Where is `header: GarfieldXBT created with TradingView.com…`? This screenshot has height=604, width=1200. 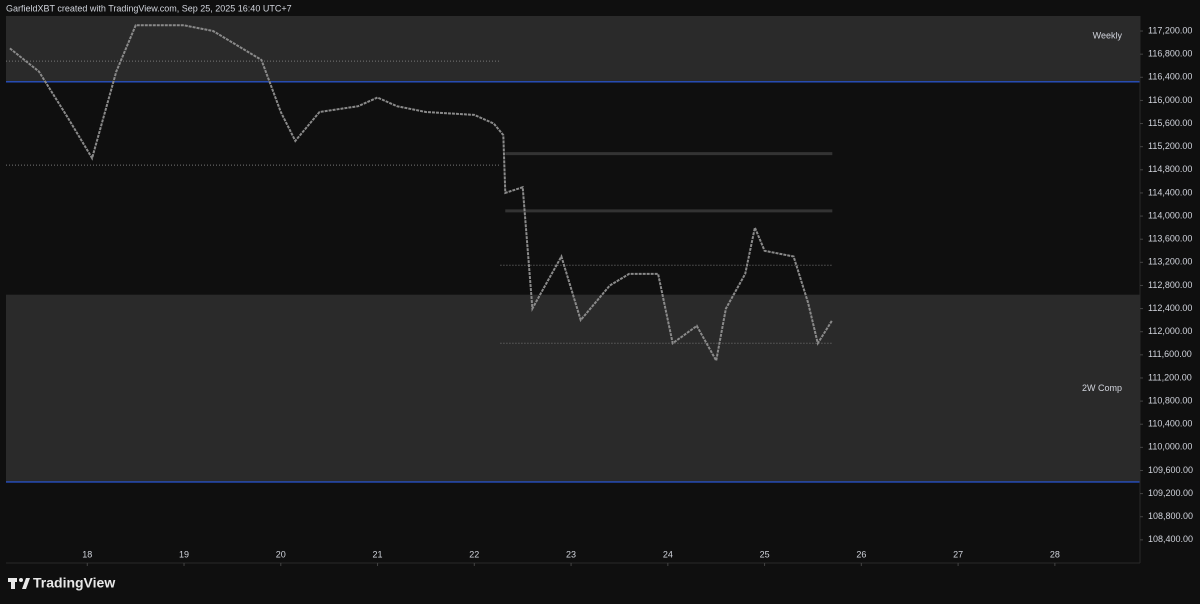
header: GarfieldXBT created with TradingView.com… is located at coordinates (149, 8).